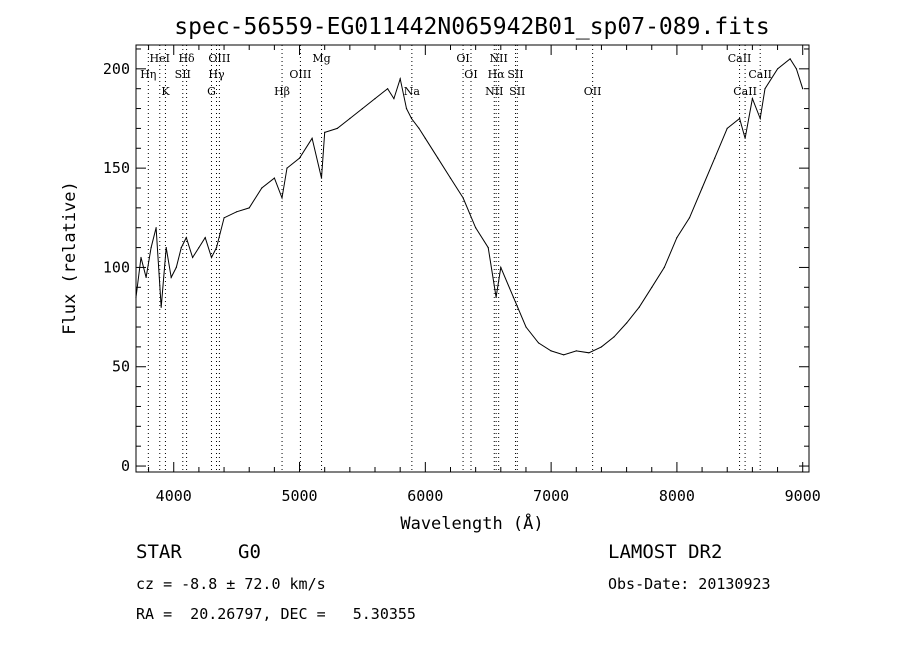  Describe the element at coordinates (121, 367) in the screenshot. I see `y-tick-label-50: 50` at that location.